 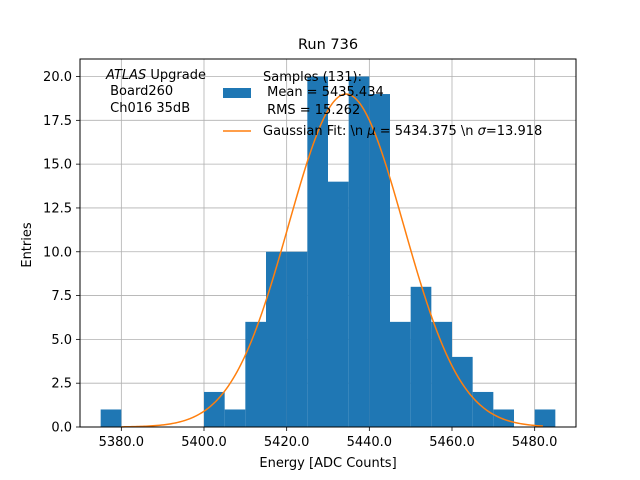 I want to click on y-tick-label-5: 12.5, so click(x=57, y=208).